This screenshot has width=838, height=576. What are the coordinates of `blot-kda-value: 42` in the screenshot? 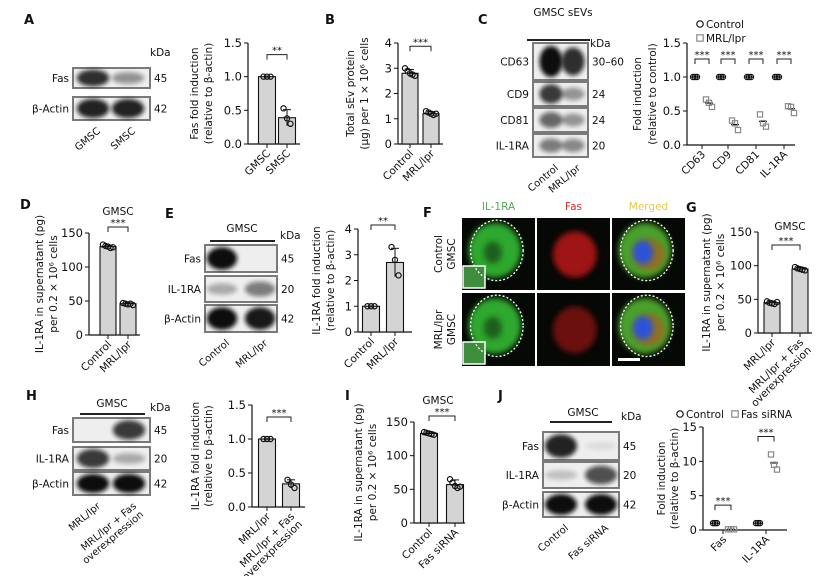 It's located at (160, 485).